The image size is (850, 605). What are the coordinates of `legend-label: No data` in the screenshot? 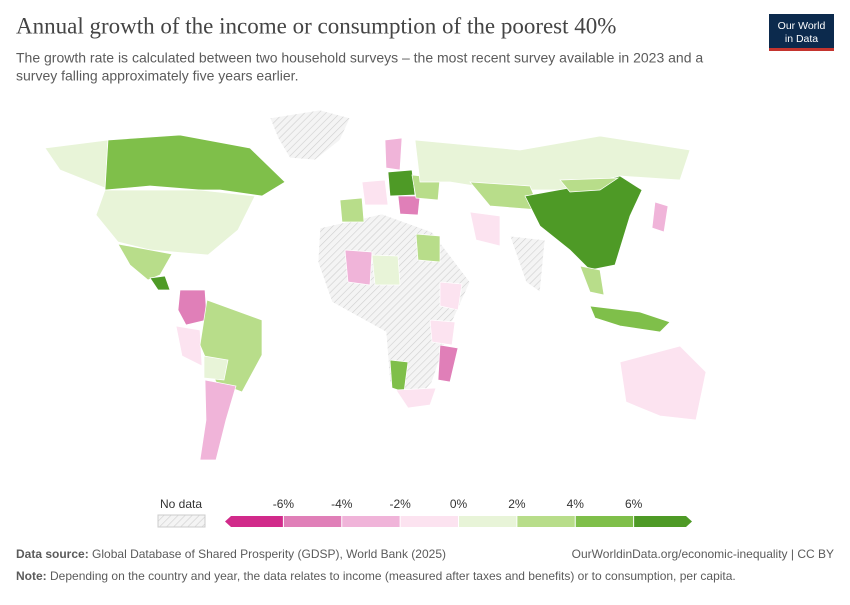 It's located at (181, 504).